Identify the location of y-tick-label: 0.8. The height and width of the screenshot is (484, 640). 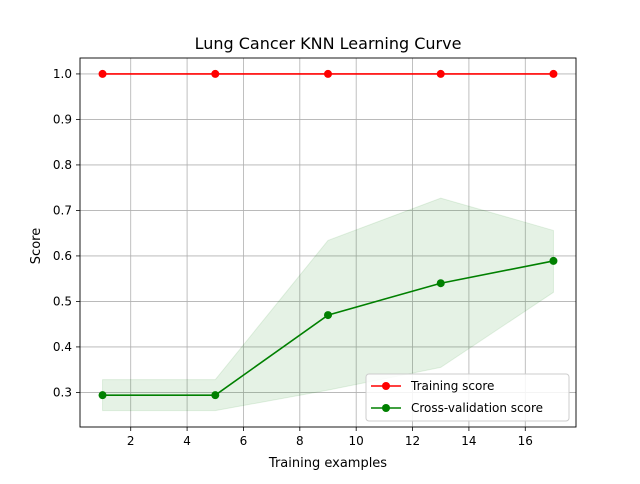
(62, 165).